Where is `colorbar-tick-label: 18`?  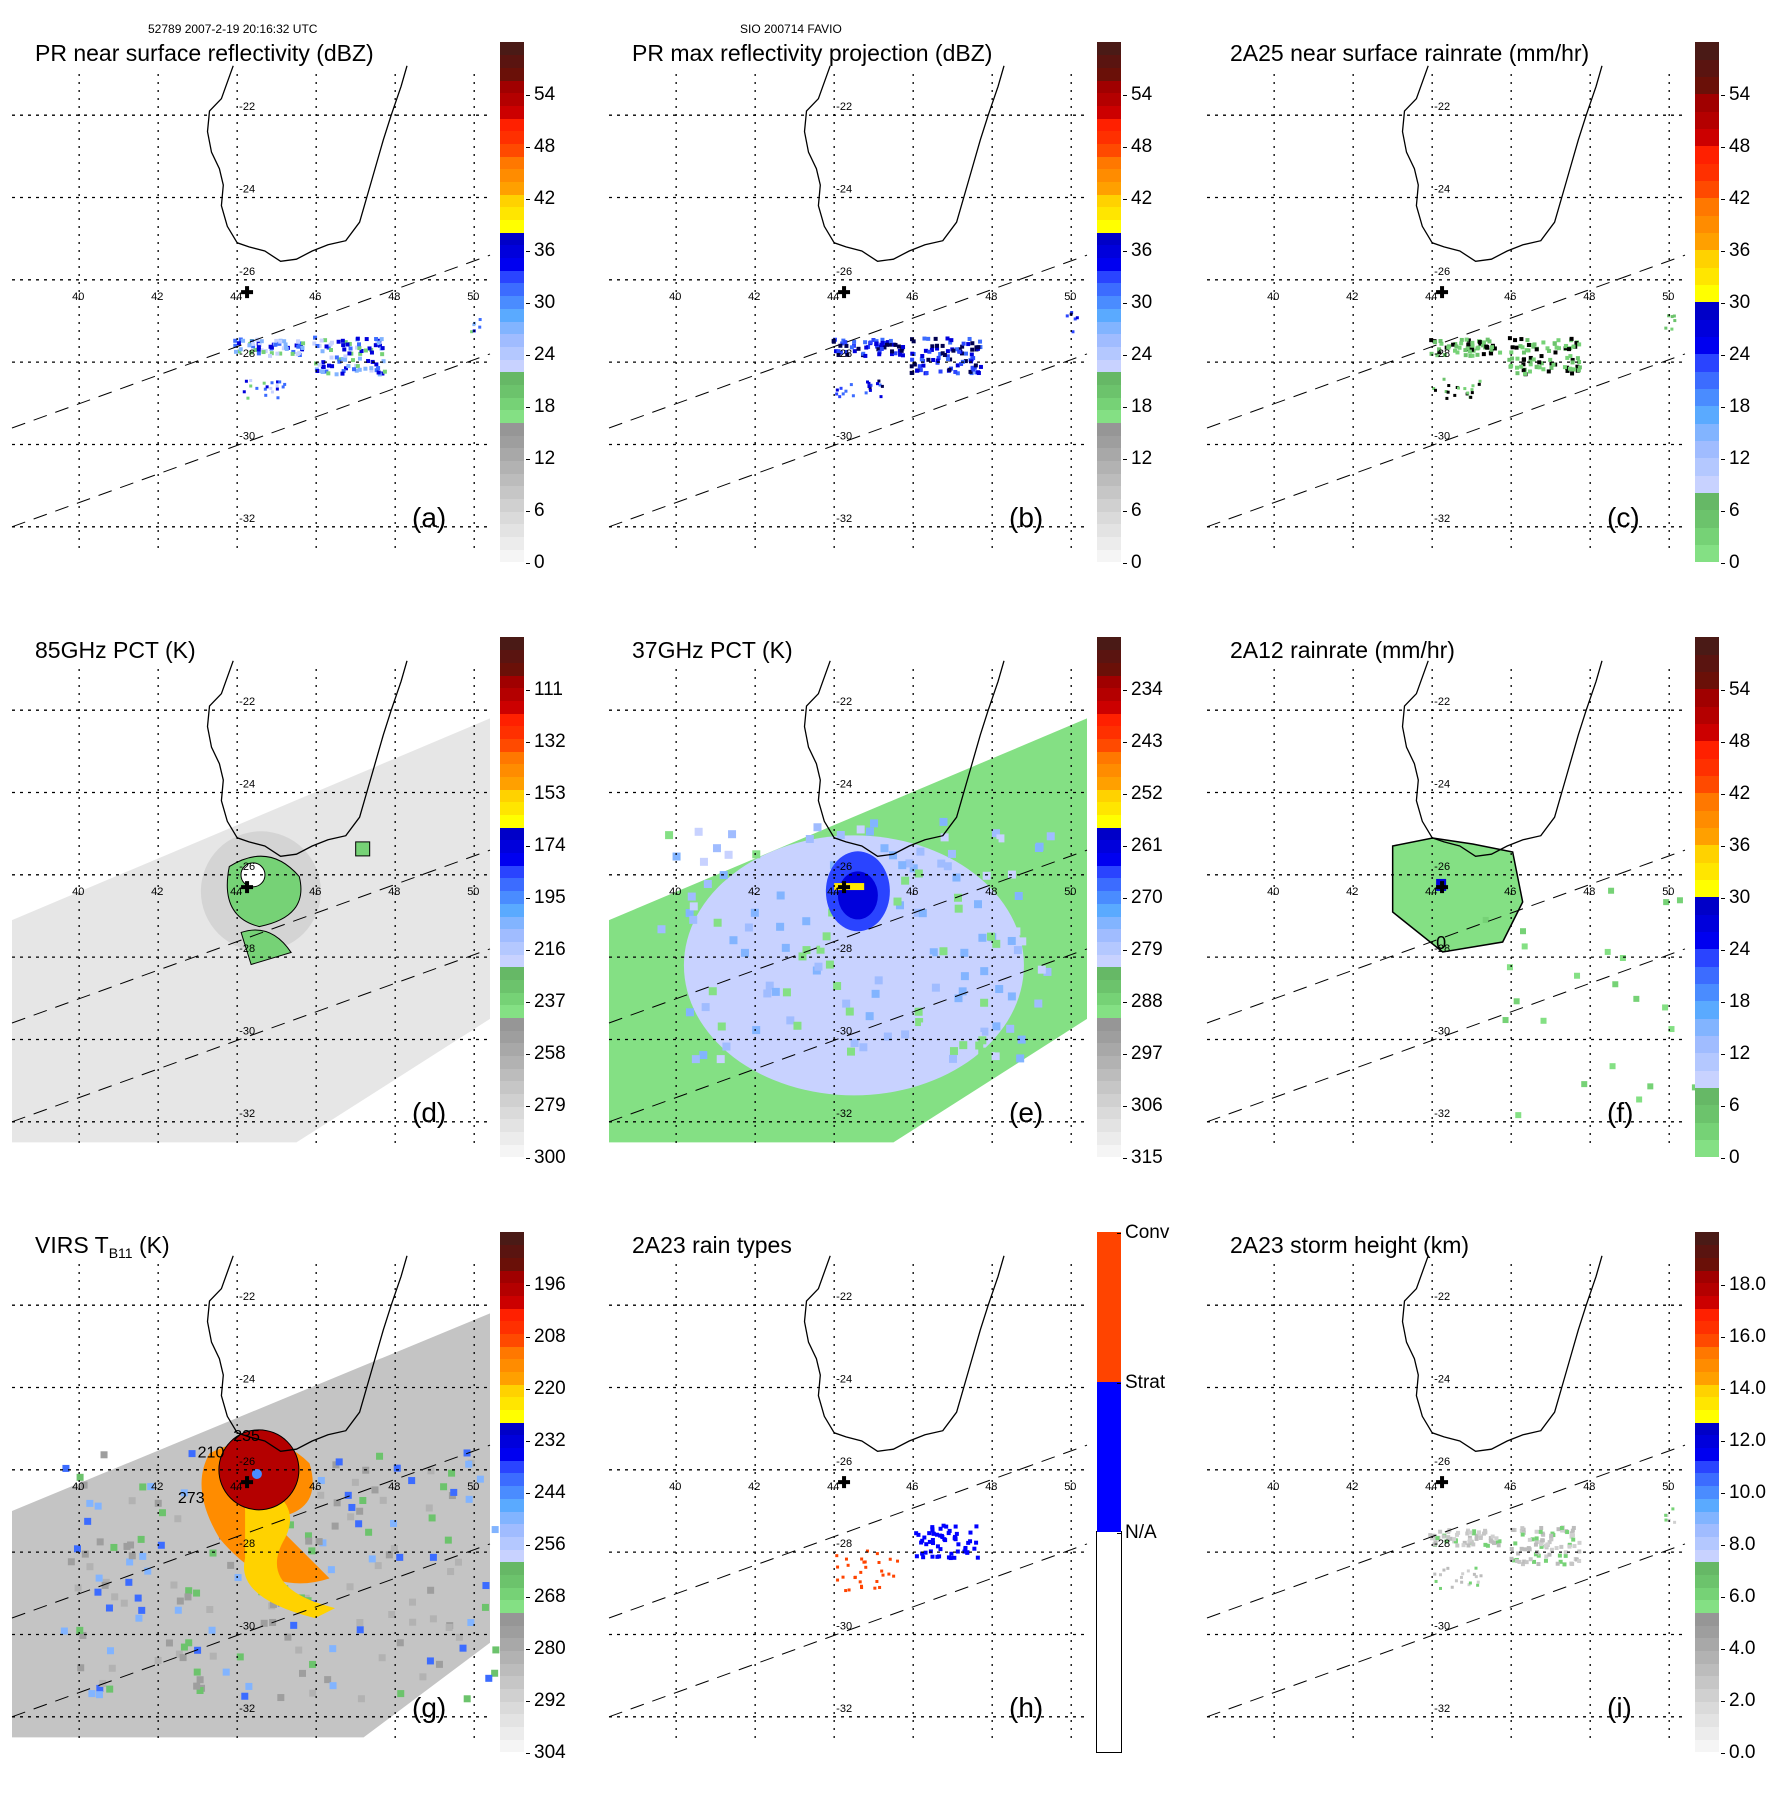
colorbar-tick-label: 18 is located at coordinates (1735, 1001).